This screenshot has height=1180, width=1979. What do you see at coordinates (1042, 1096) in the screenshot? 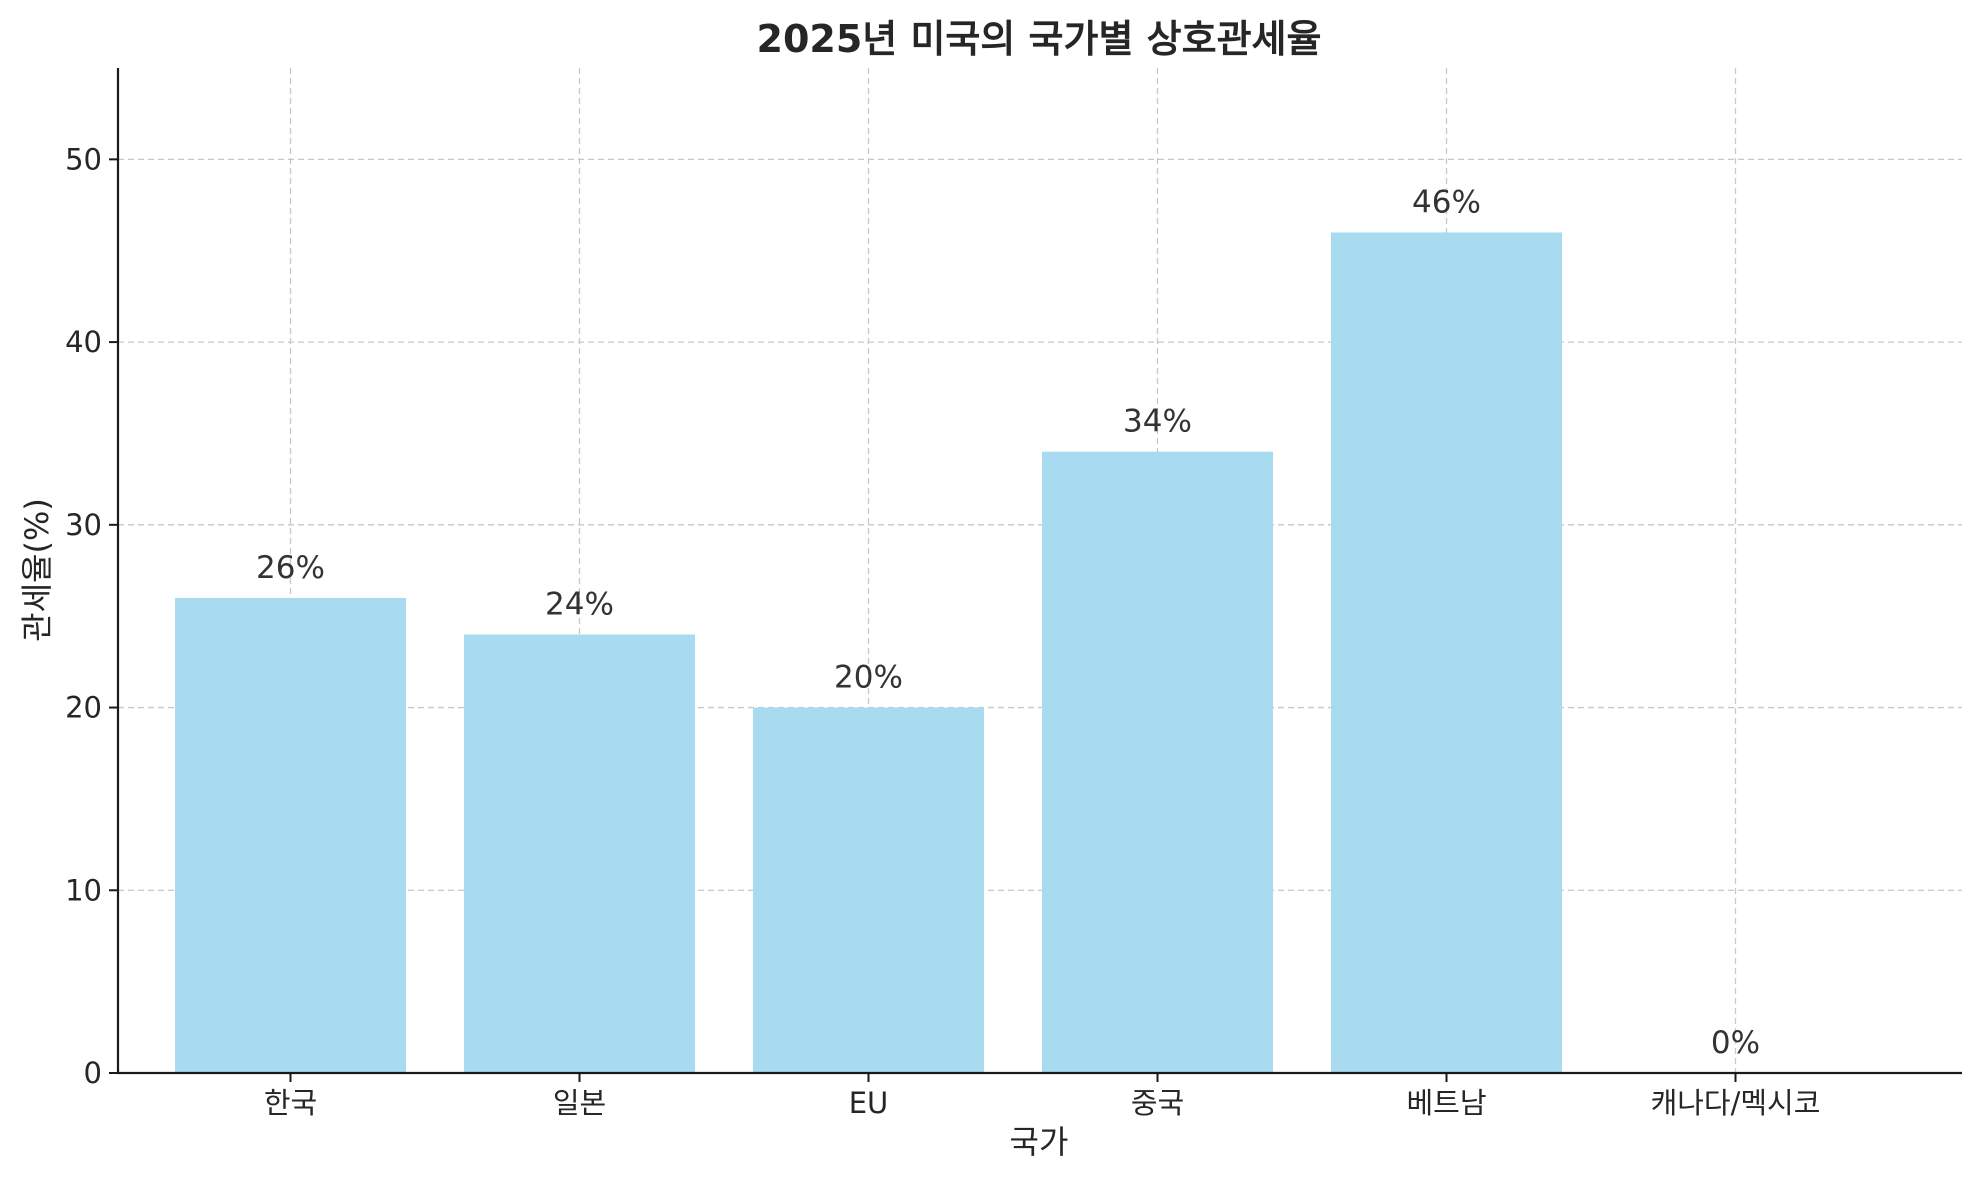
I see `x-ticks: 한국 일본 EU 중국 베트남 캐나다/멕시코` at bounding box center [1042, 1096].